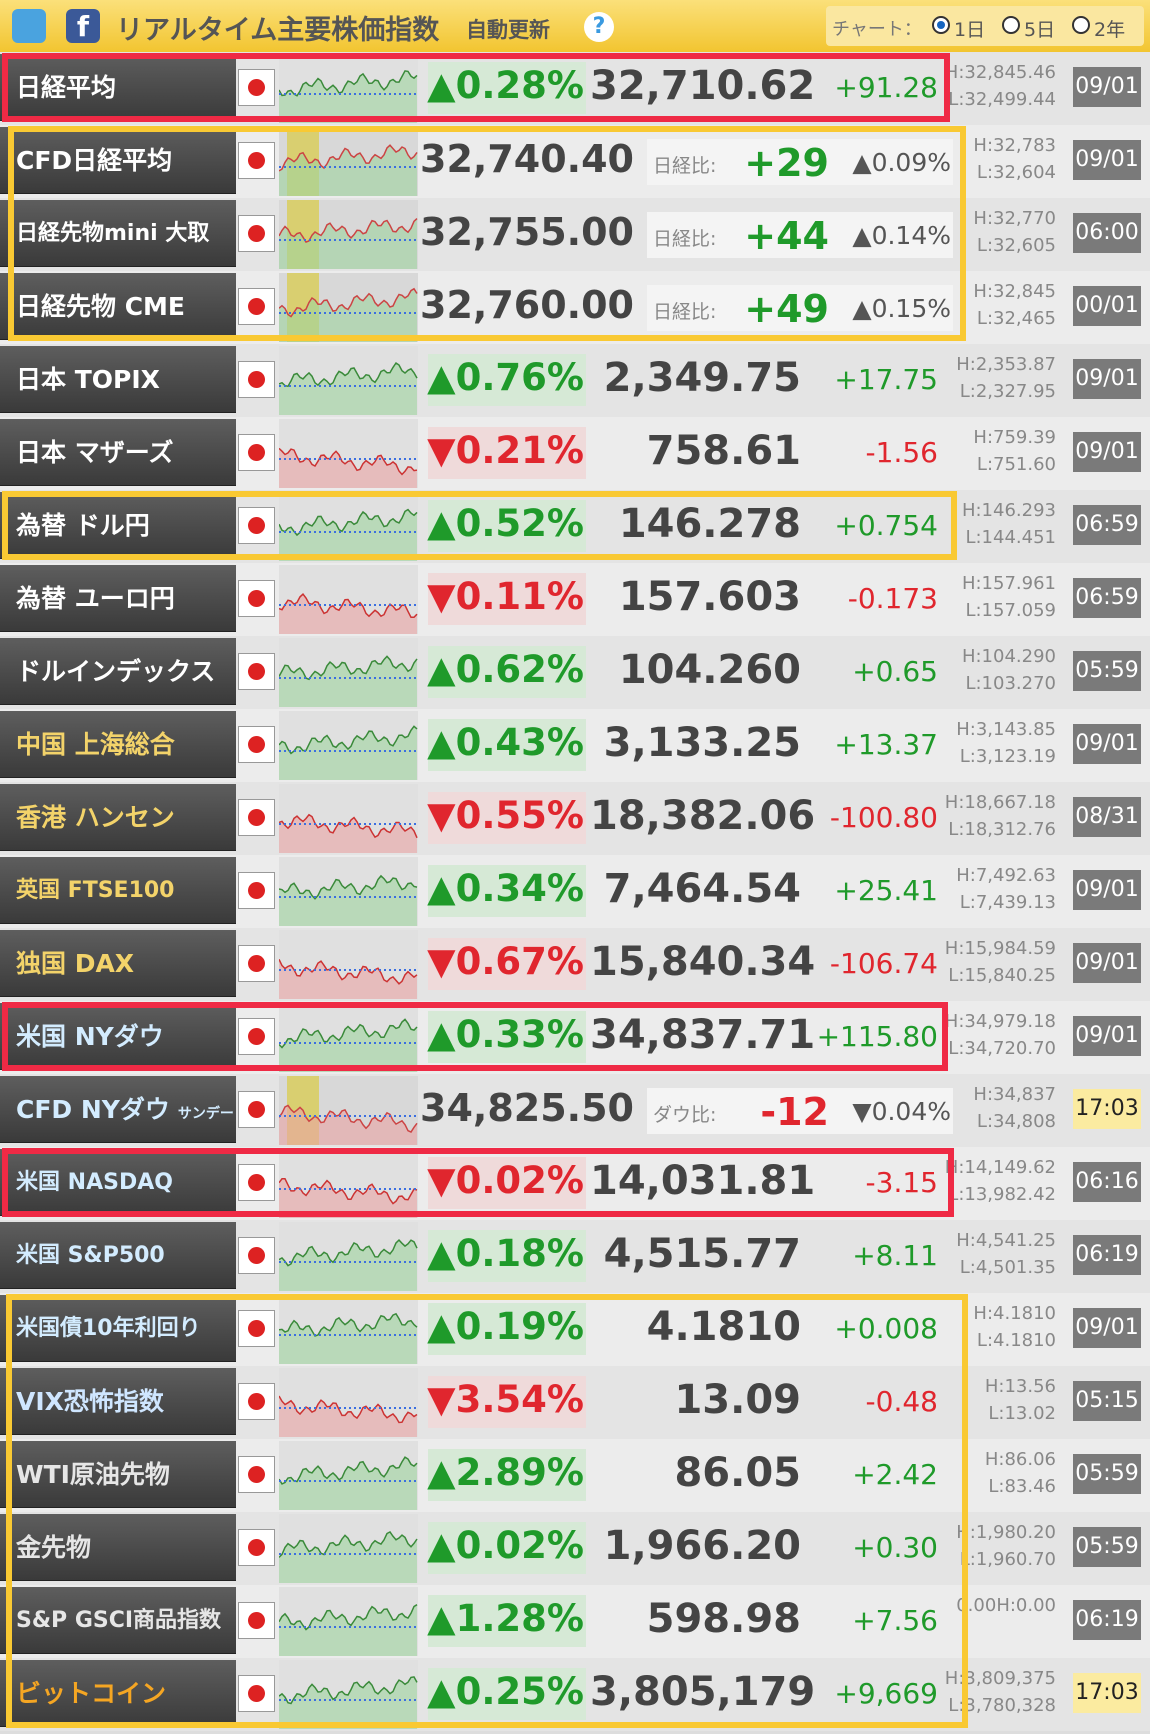  What do you see at coordinates (1010, 683) in the screenshot?
I see `low: L:103.270` at bounding box center [1010, 683].